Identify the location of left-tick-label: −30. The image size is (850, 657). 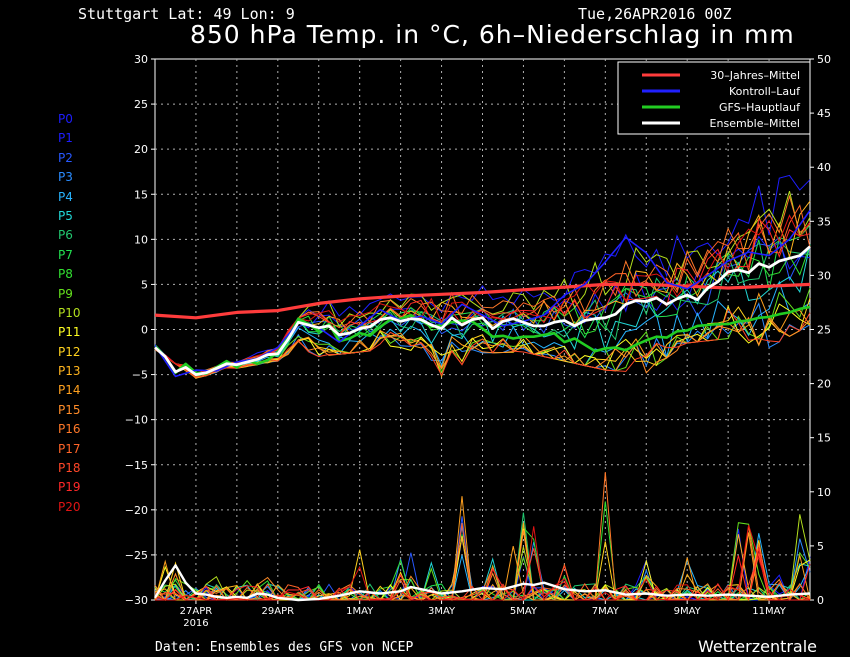
(136, 600).